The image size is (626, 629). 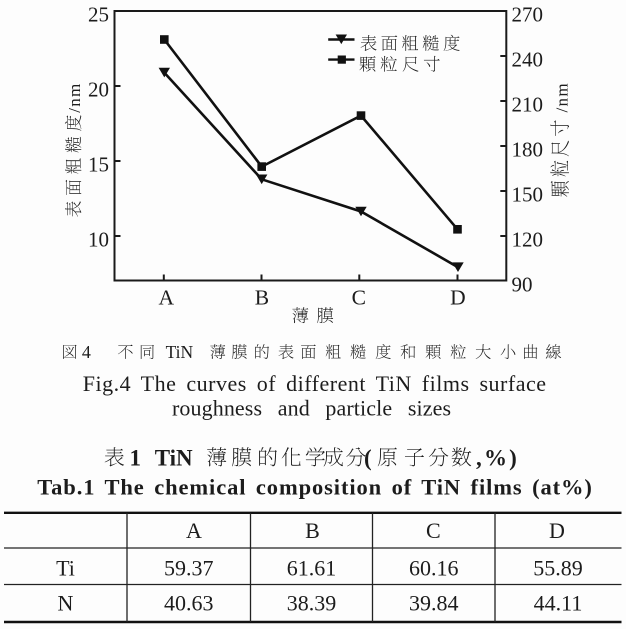 I want to click on svg-text: 120, so click(x=528, y=239).